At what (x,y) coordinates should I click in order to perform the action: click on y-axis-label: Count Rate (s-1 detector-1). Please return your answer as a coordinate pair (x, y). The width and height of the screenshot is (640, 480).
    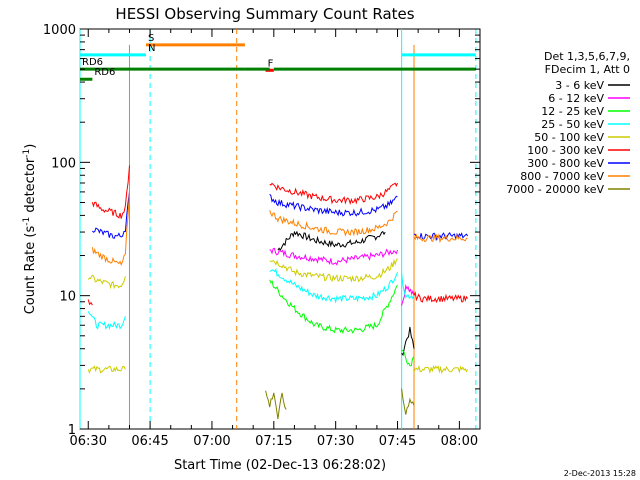
    Looking at the image, I should click on (30, 229).